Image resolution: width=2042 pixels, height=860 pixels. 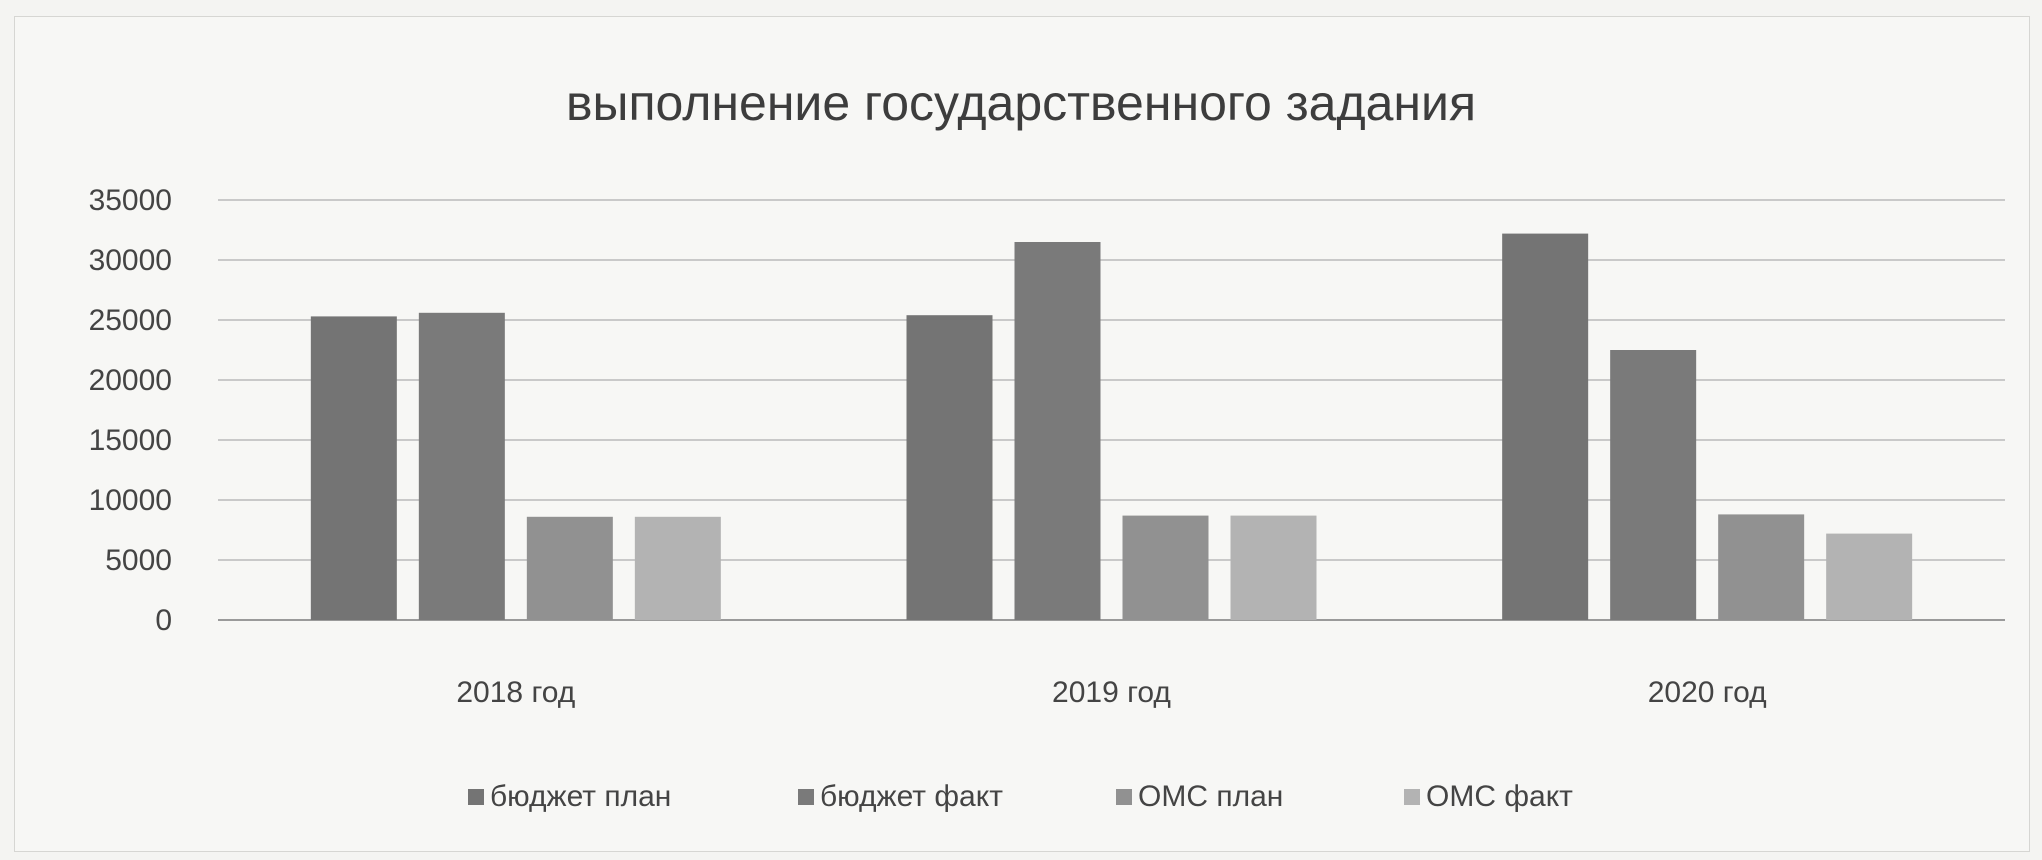 I want to click on y-axis-ticks: 0 5000 10000 15000 20000 25000 30000 35000, so click(x=130, y=410).